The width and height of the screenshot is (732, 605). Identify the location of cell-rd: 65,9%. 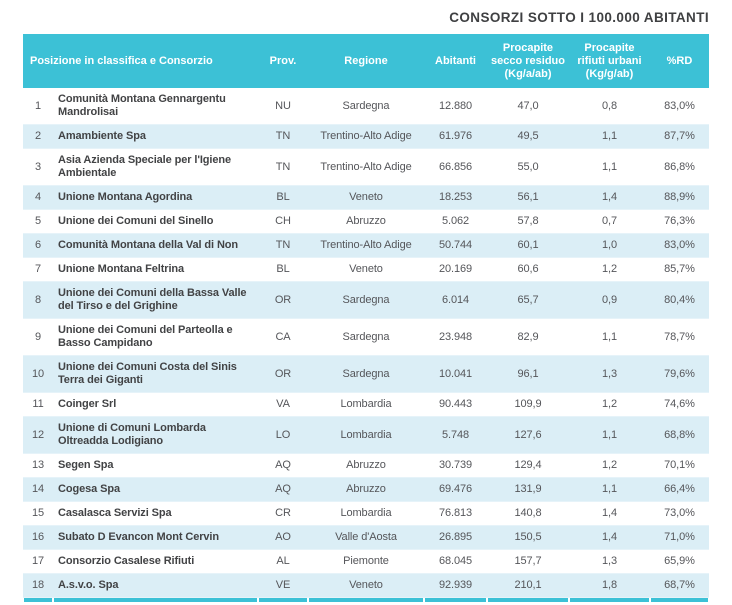
(679, 561).